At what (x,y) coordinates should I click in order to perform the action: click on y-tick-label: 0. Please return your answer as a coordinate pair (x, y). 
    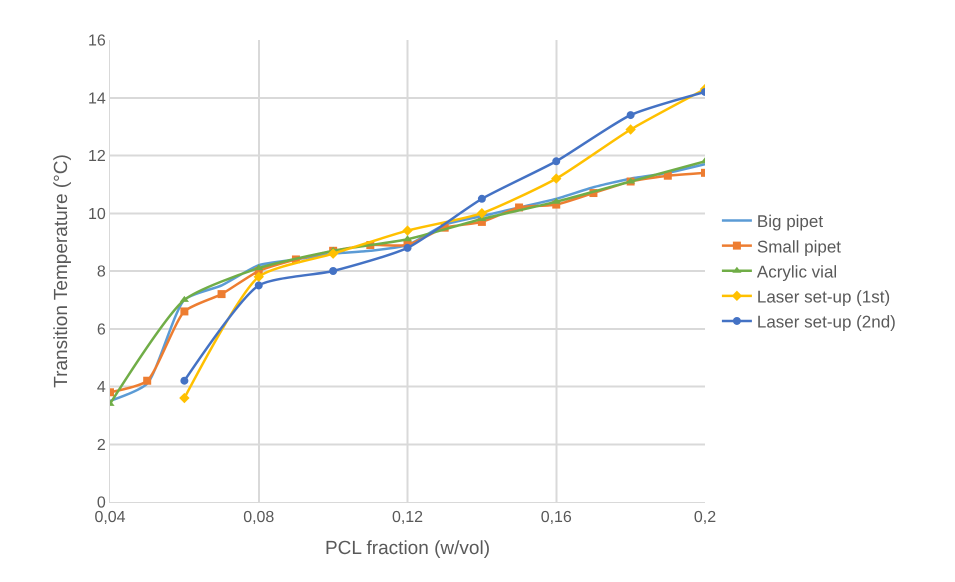
    Looking at the image, I should click on (101, 503).